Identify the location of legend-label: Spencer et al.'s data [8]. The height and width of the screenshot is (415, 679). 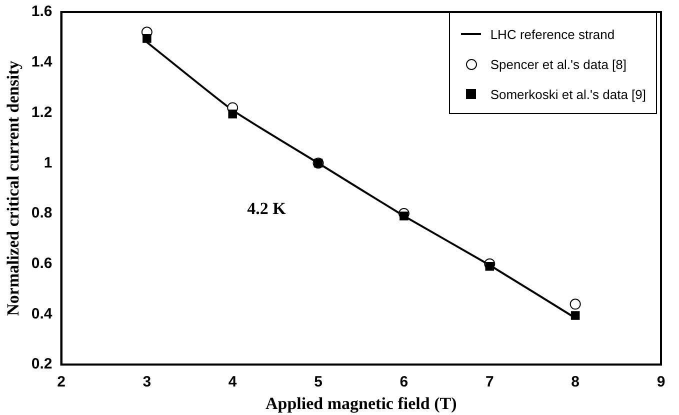
(558, 64).